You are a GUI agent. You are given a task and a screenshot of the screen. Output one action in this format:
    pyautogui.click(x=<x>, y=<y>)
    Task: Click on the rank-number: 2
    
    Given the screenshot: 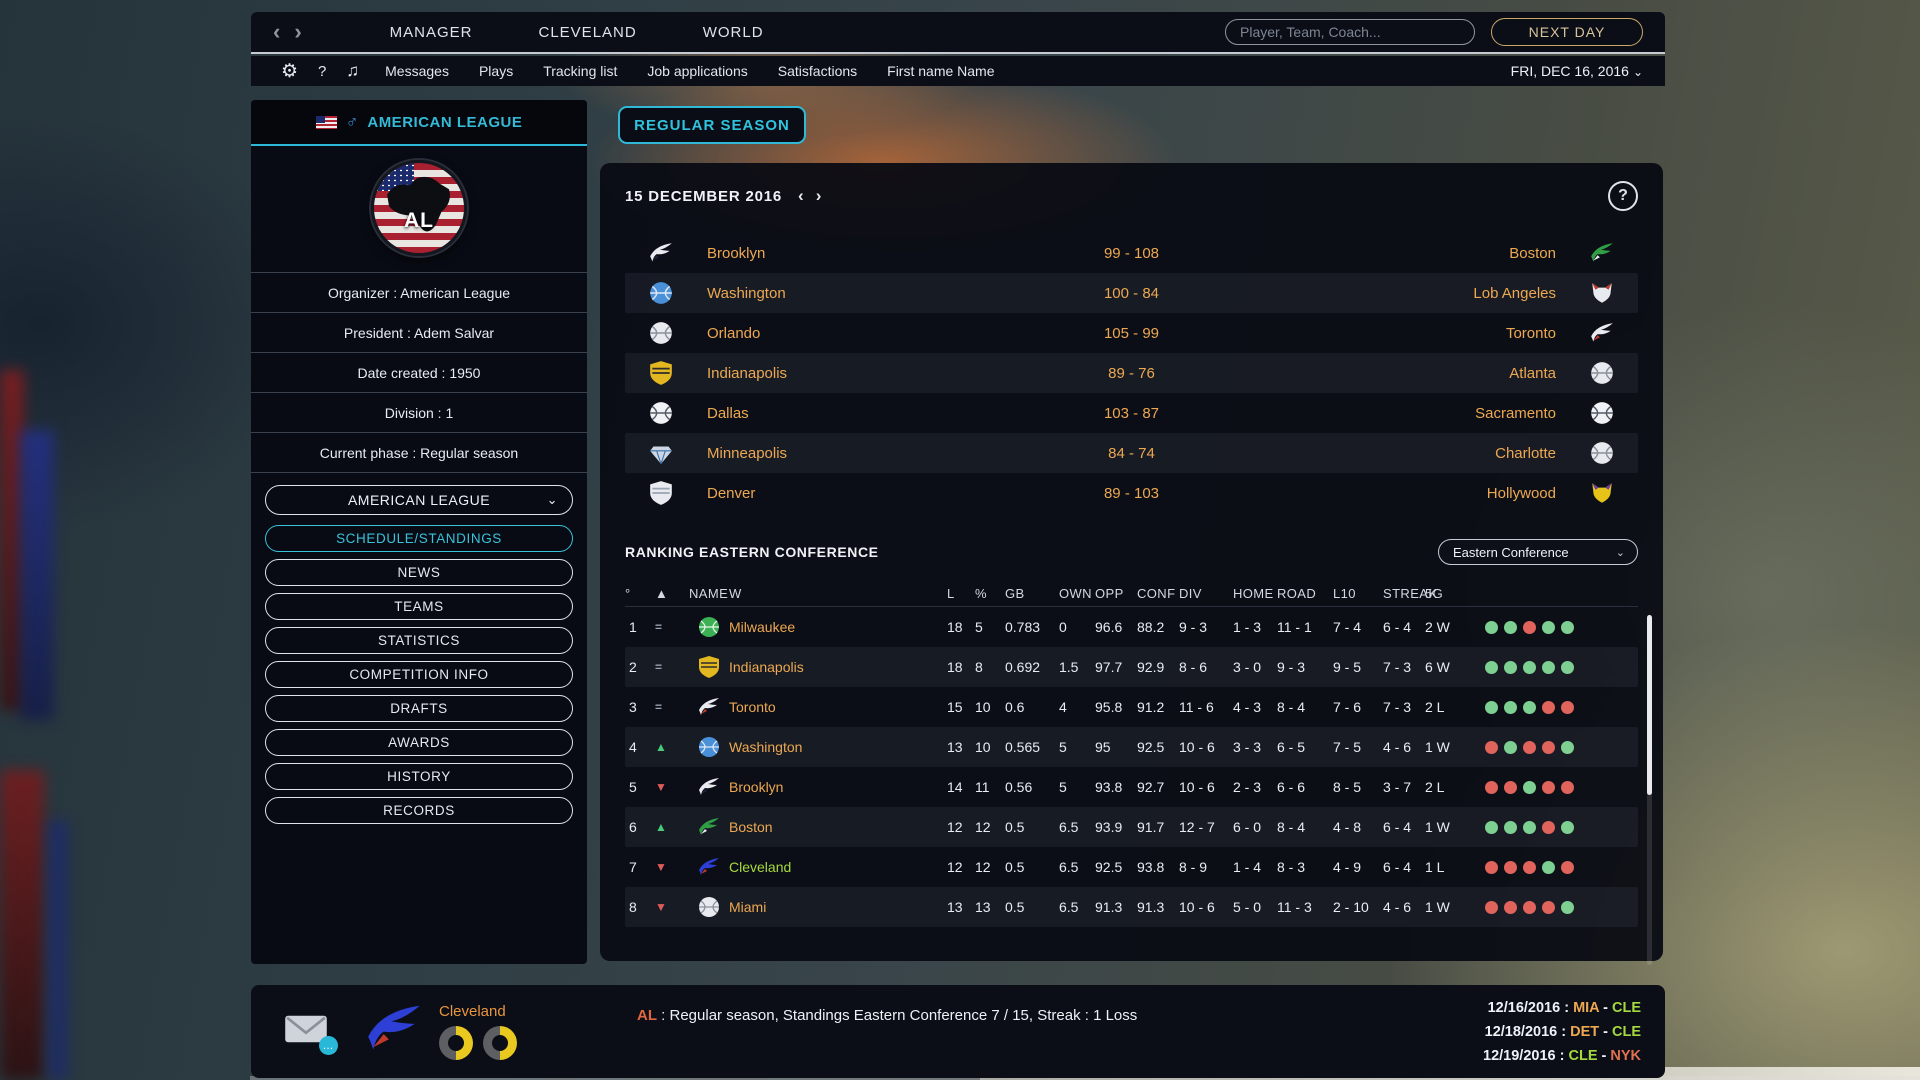 What is the action you would take?
    pyautogui.click(x=633, y=667)
    